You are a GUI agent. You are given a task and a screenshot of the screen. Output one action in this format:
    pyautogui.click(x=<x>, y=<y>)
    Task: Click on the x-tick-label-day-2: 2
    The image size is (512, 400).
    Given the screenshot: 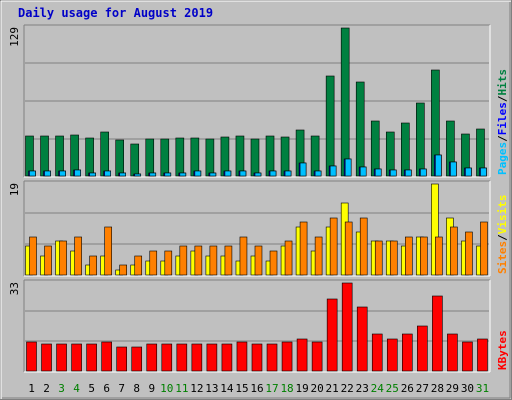 What is the action you would take?
    pyautogui.click(x=46, y=388)
    